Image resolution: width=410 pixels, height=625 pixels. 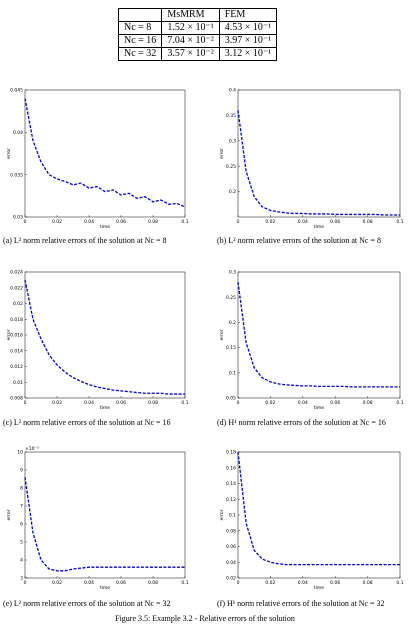 What do you see at coordinates (16, 175) in the screenshot?
I see `y-tick-label: 0.035` at bounding box center [16, 175].